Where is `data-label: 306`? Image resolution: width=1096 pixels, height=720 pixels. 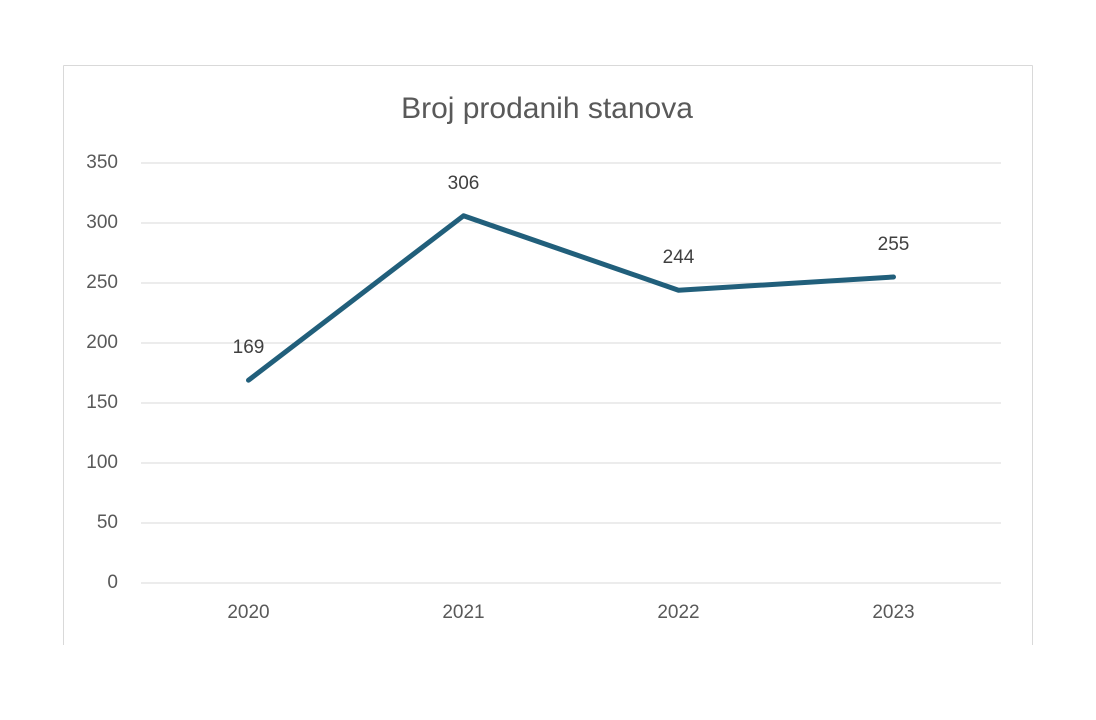 data-label: 306 is located at coordinates (464, 183).